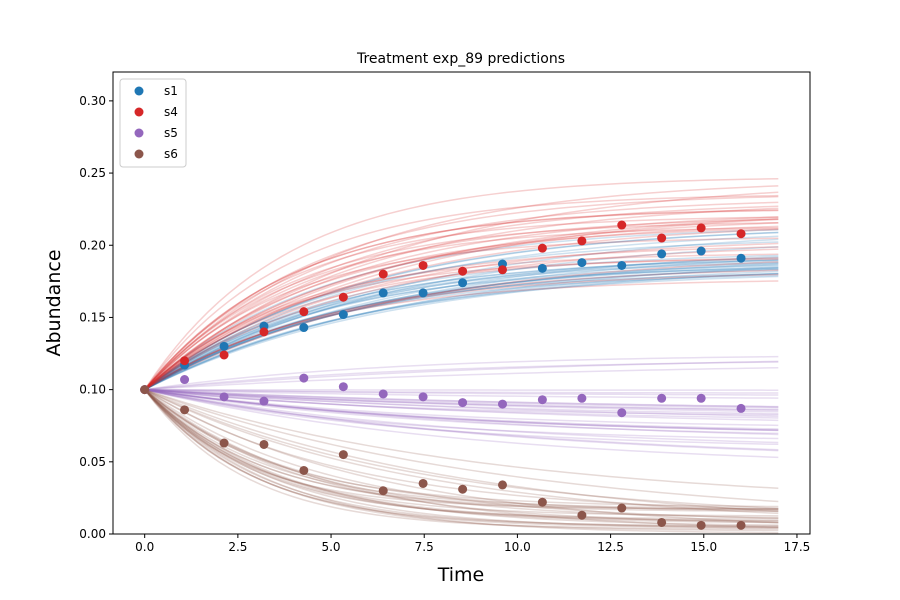  What do you see at coordinates (460, 59) in the screenshot?
I see `chart-title: Treatment exp_89 predictions` at bounding box center [460, 59].